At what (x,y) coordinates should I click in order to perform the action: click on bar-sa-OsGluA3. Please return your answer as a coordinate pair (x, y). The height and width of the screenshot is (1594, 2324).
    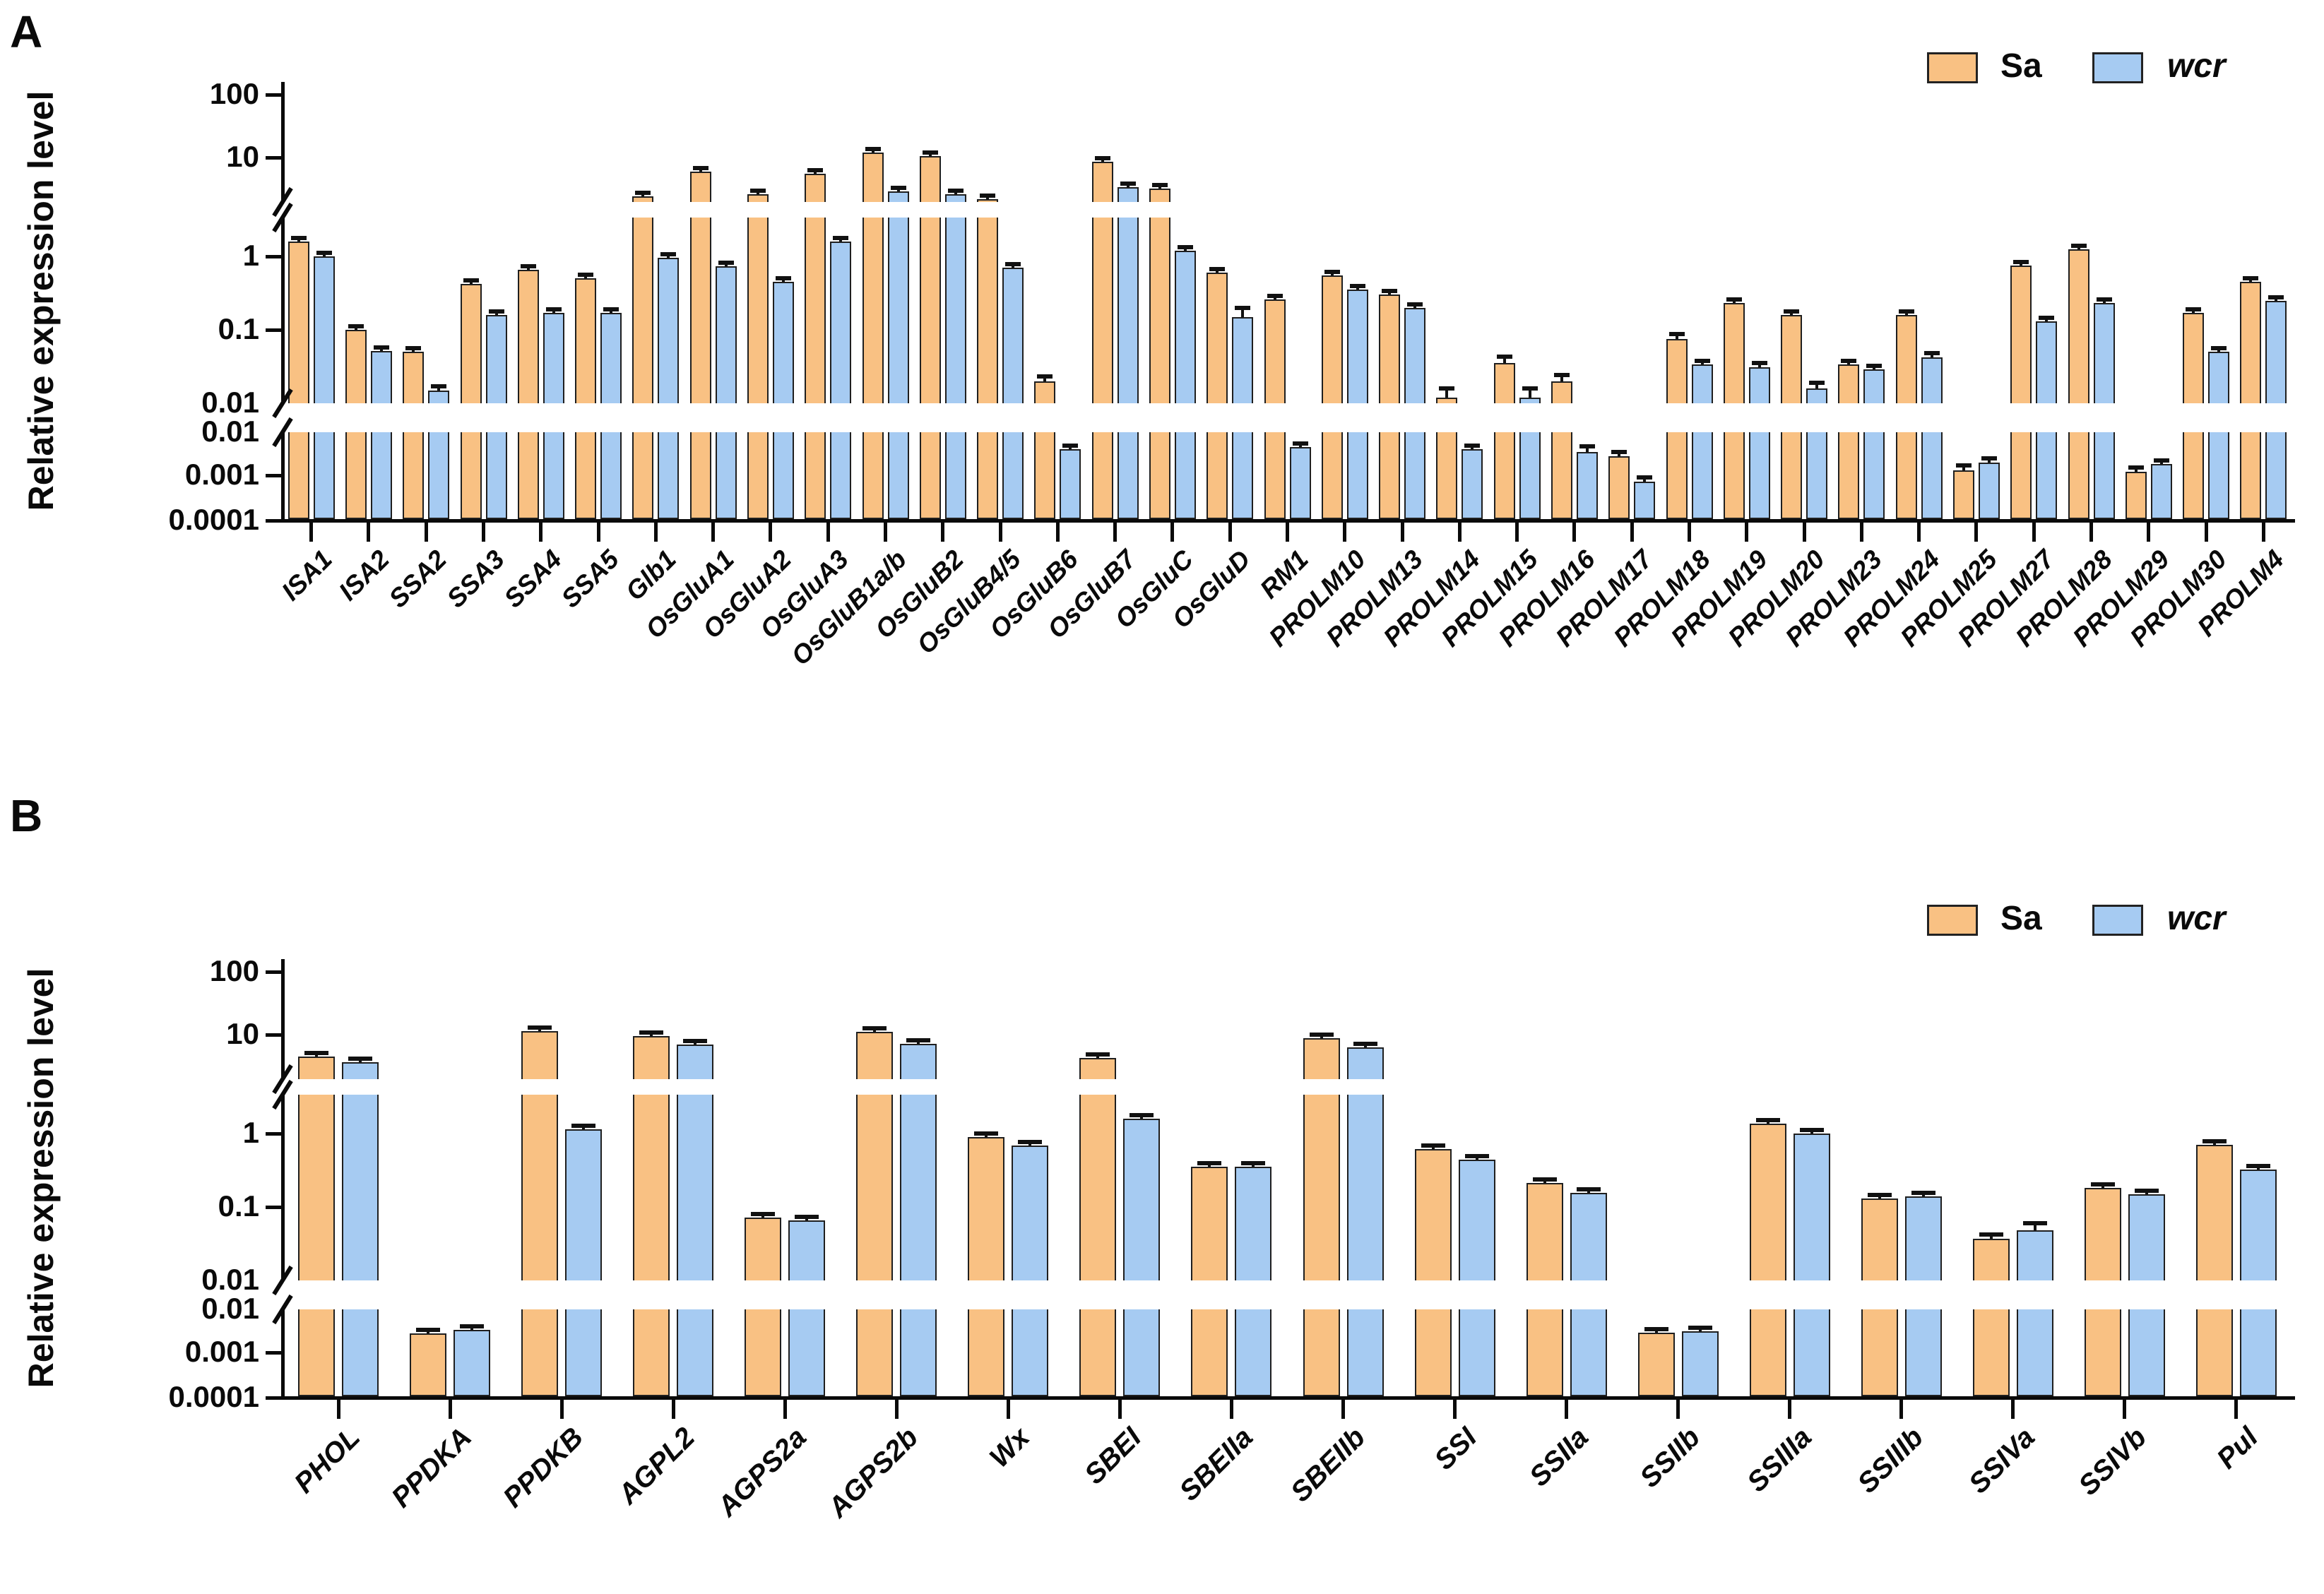
    Looking at the image, I should click on (816, 346).